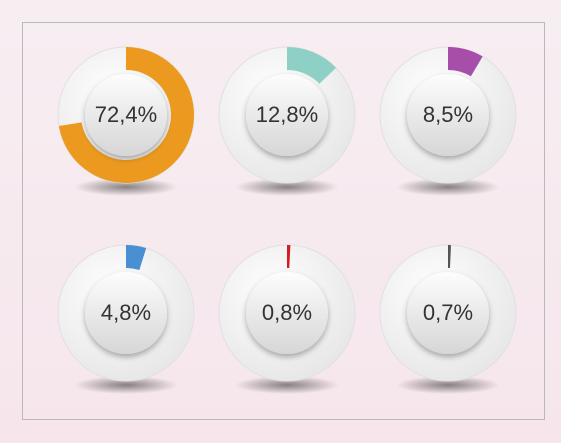  I want to click on value-label: 0,8%, so click(287, 312).